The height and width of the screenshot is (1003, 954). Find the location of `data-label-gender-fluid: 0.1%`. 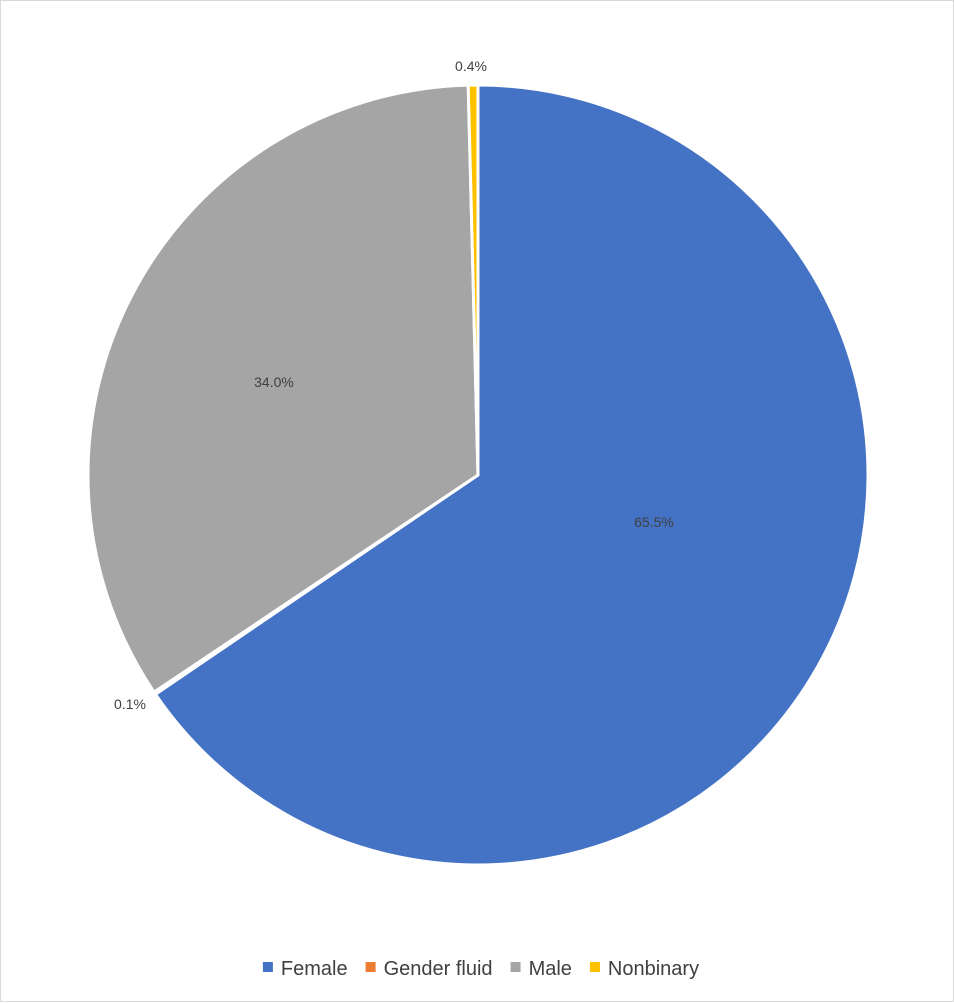

data-label-gender-fluid: 0.1% is located at coordinates (130, 704).